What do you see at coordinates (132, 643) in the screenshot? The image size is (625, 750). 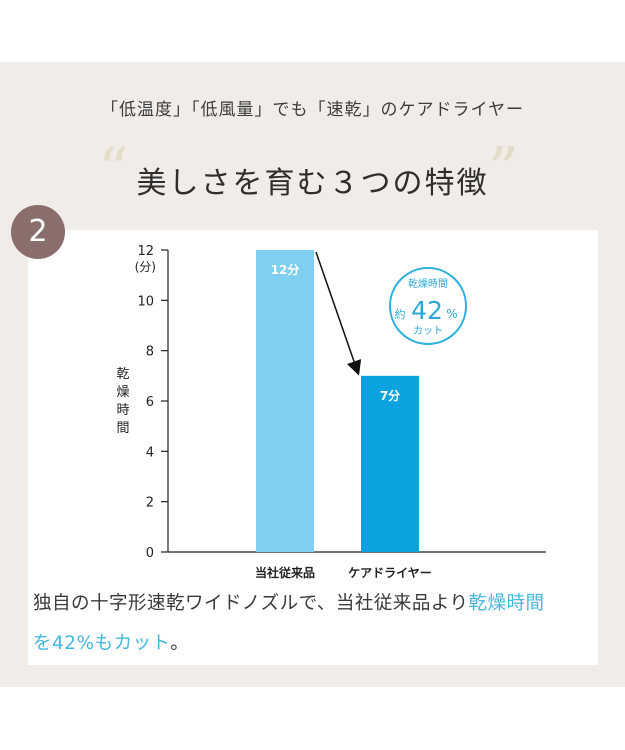 I see `description-text-2: もカット` at bounding box center [132, 643].